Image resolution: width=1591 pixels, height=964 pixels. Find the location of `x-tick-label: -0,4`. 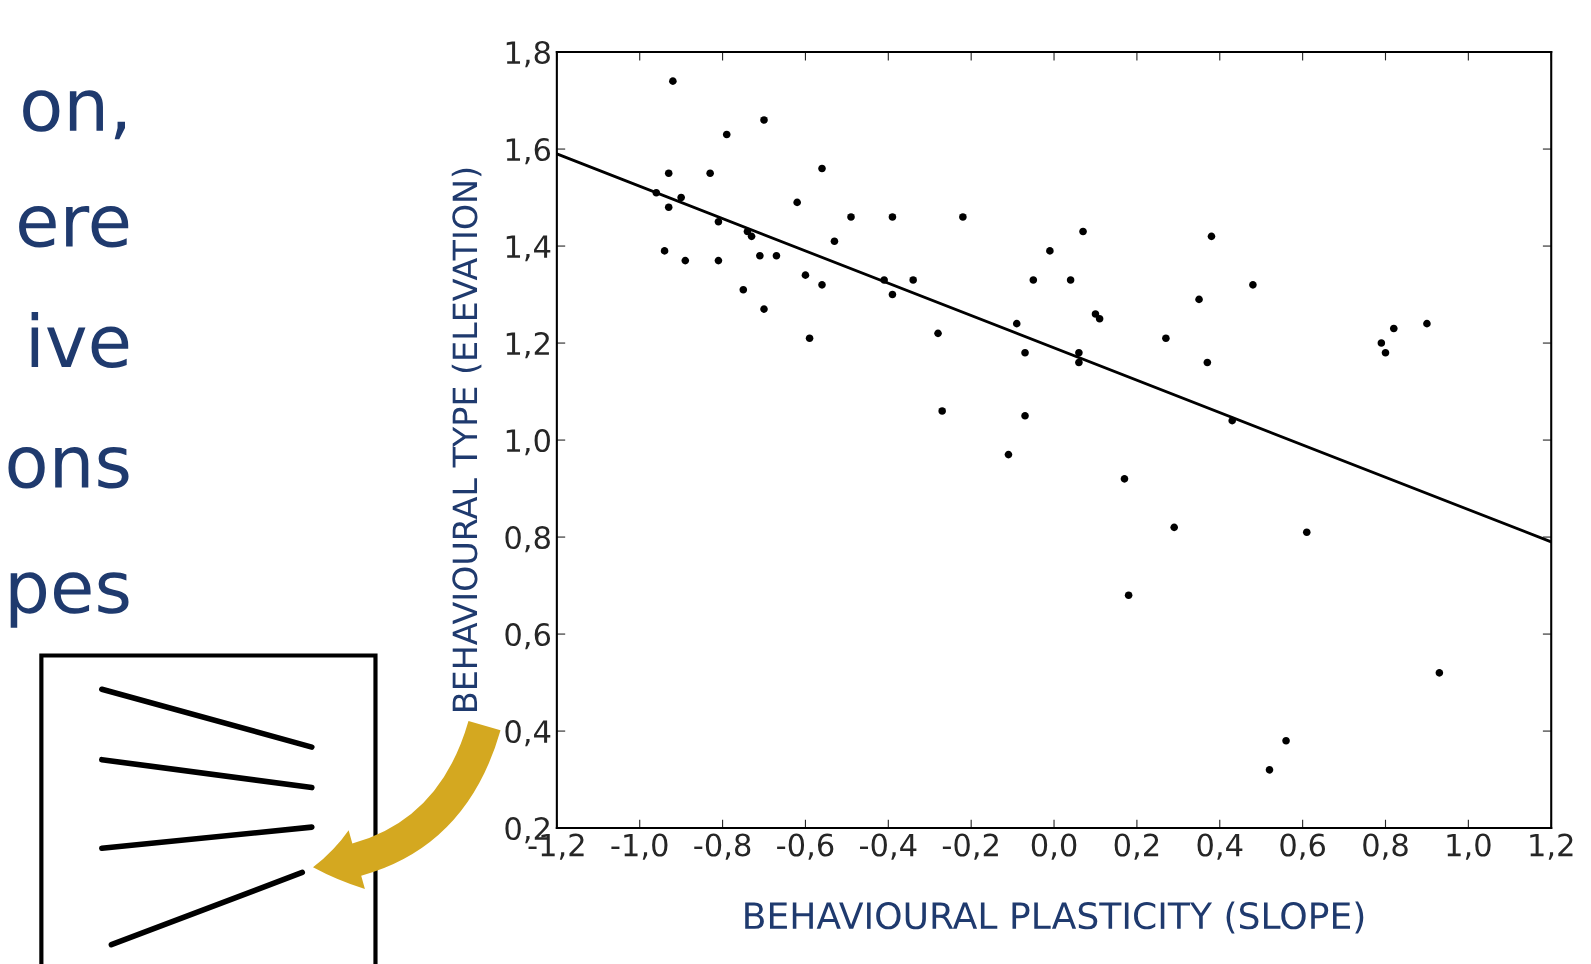

x-tick-label: -0,4 is located at coordinates (888, 846).